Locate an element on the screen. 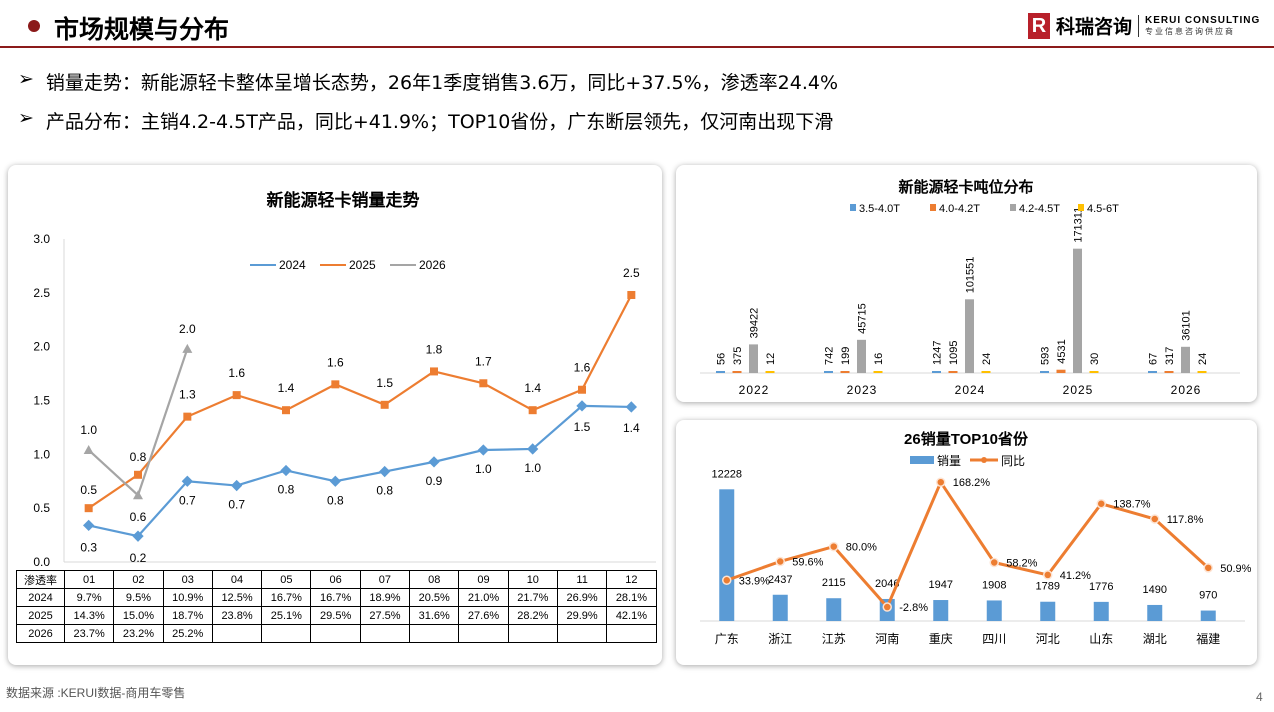 Image resolution: width=1274 pixels, height=712 pixels. month-header: 11 is located at coordinates (582, 579).